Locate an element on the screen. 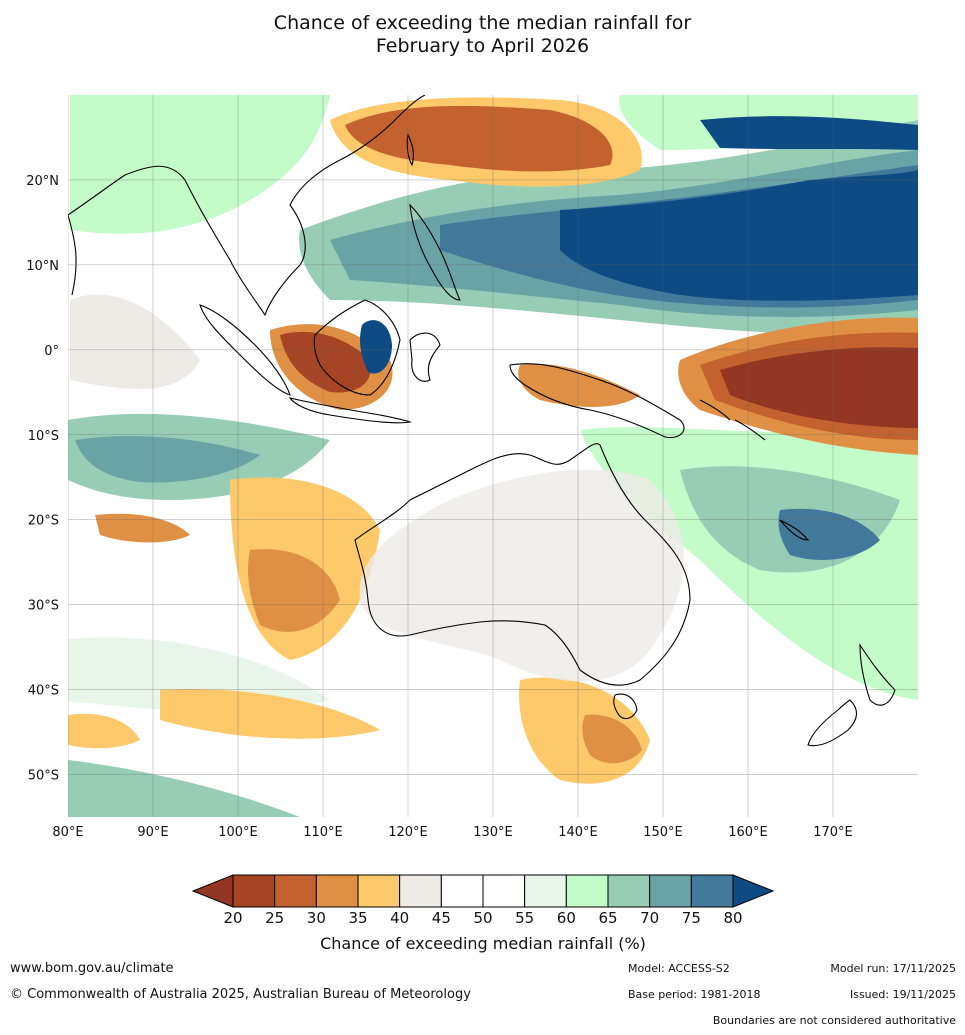 This screenshot has width=965, height=1035. colorbar-over-arrow is located at coordinates (753, 891).